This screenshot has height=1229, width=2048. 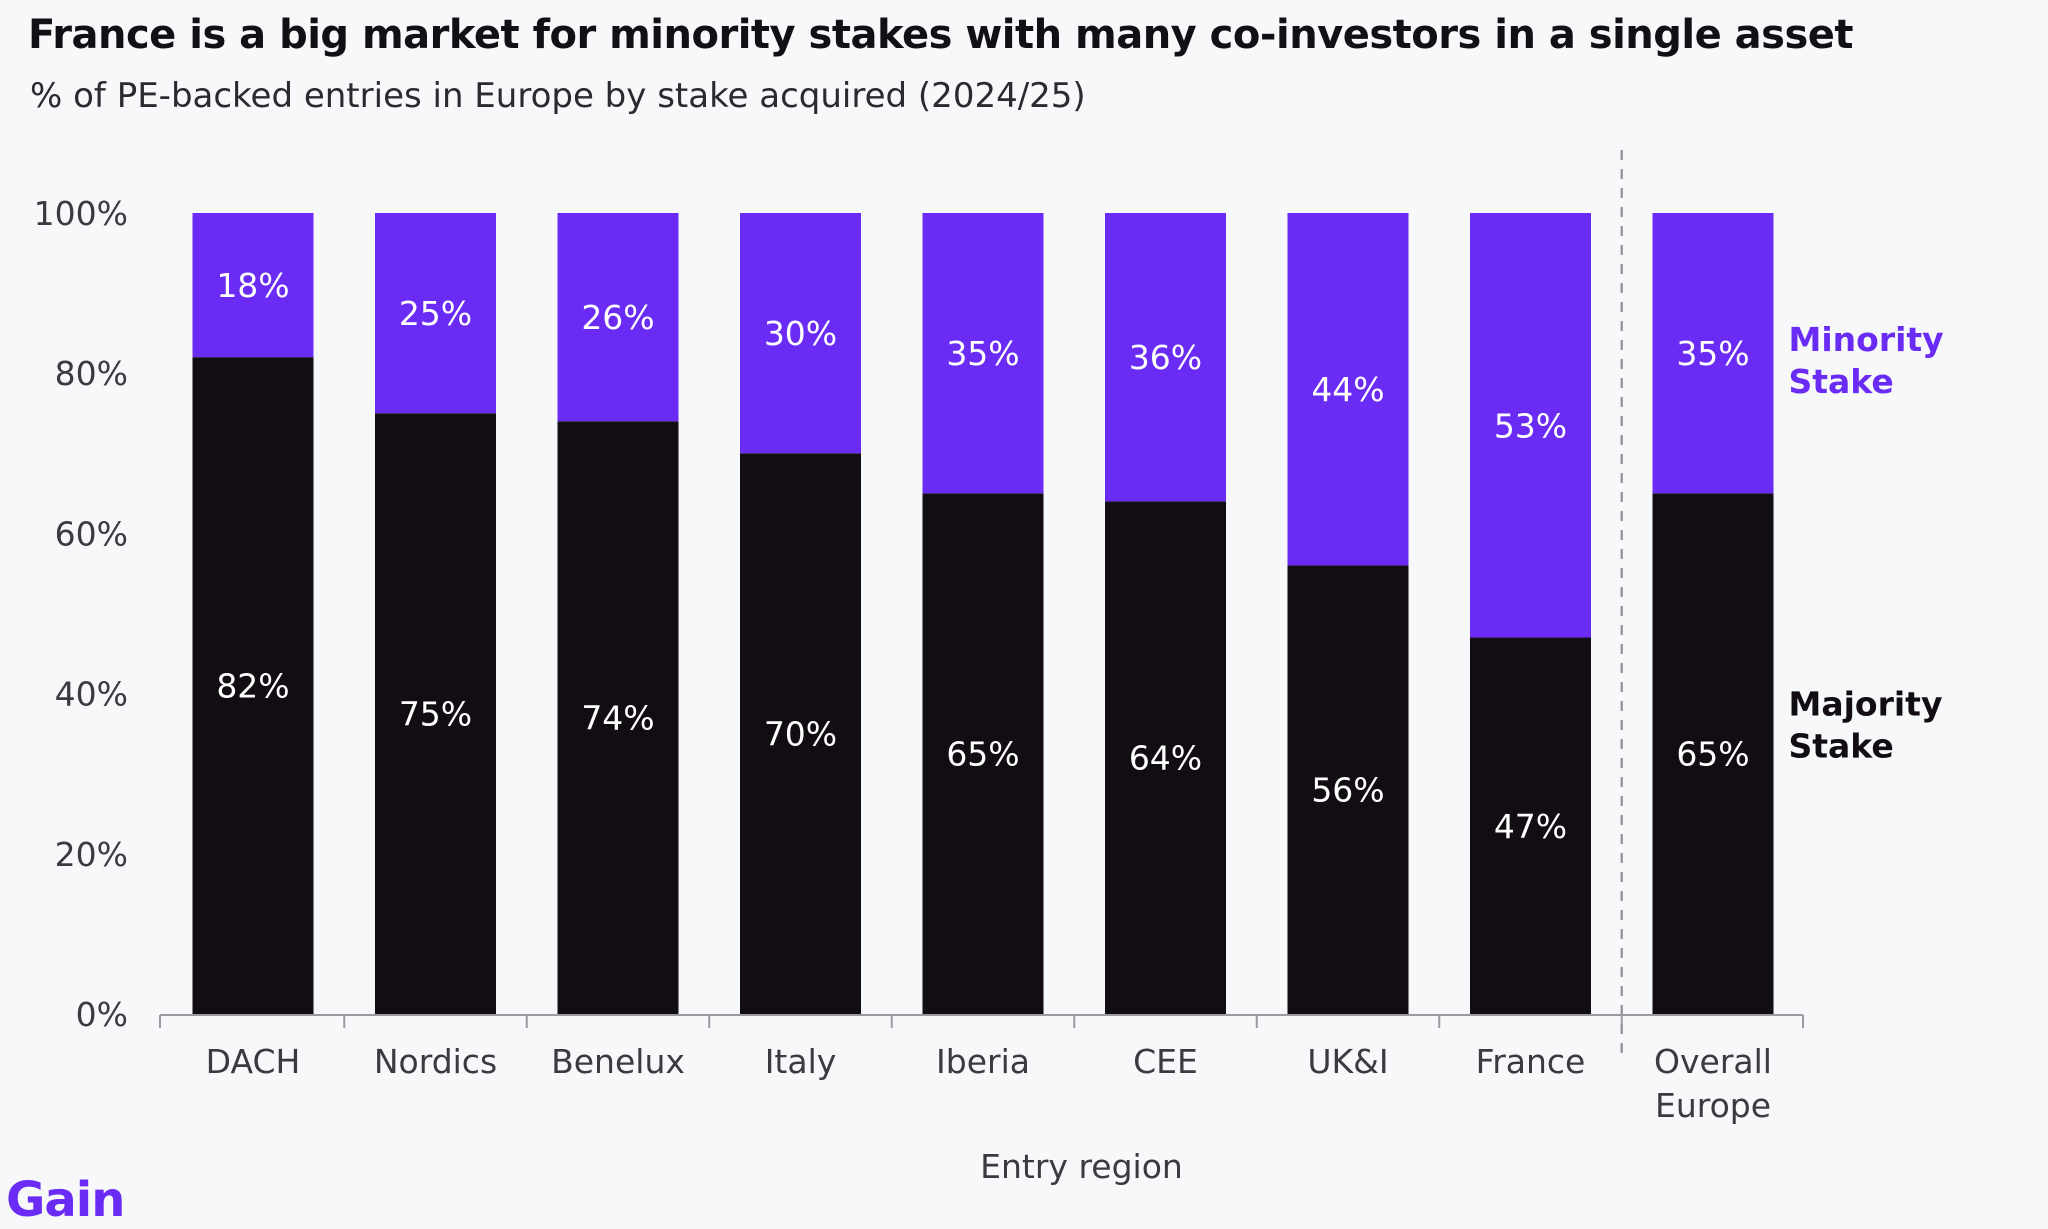 I want to click on data-label-majority: 56%, so click(x=1347, y=790).